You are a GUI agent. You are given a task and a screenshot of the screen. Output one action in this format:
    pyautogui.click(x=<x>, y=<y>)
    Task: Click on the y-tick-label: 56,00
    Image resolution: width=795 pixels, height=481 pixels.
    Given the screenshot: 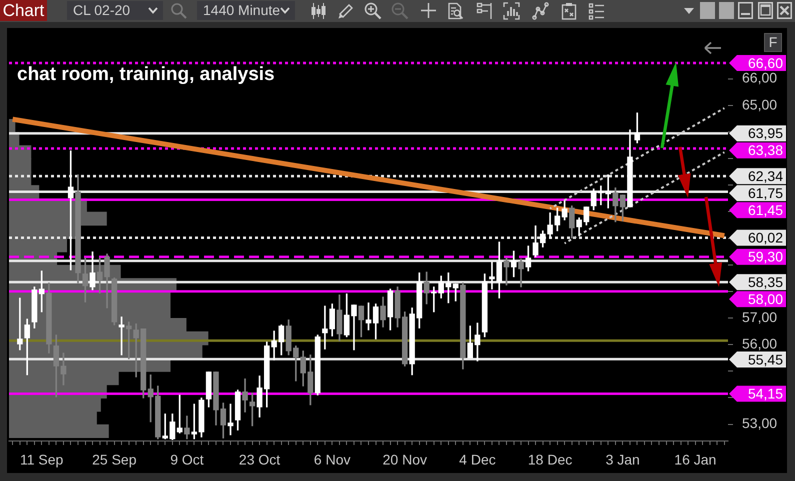 What is the action you would take?
    pyautogui.click(x=760, y=343)
    